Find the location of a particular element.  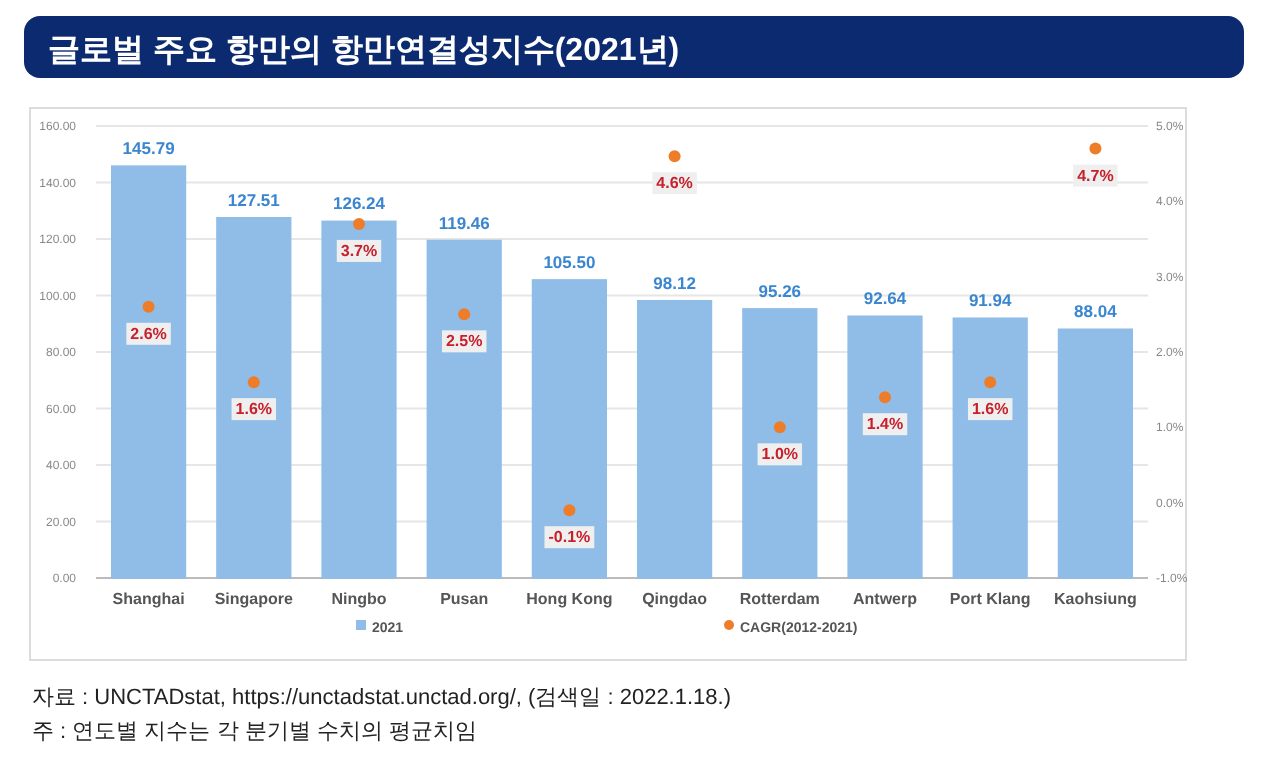

data-label: -0.1% is located at coordinates (569, 537).